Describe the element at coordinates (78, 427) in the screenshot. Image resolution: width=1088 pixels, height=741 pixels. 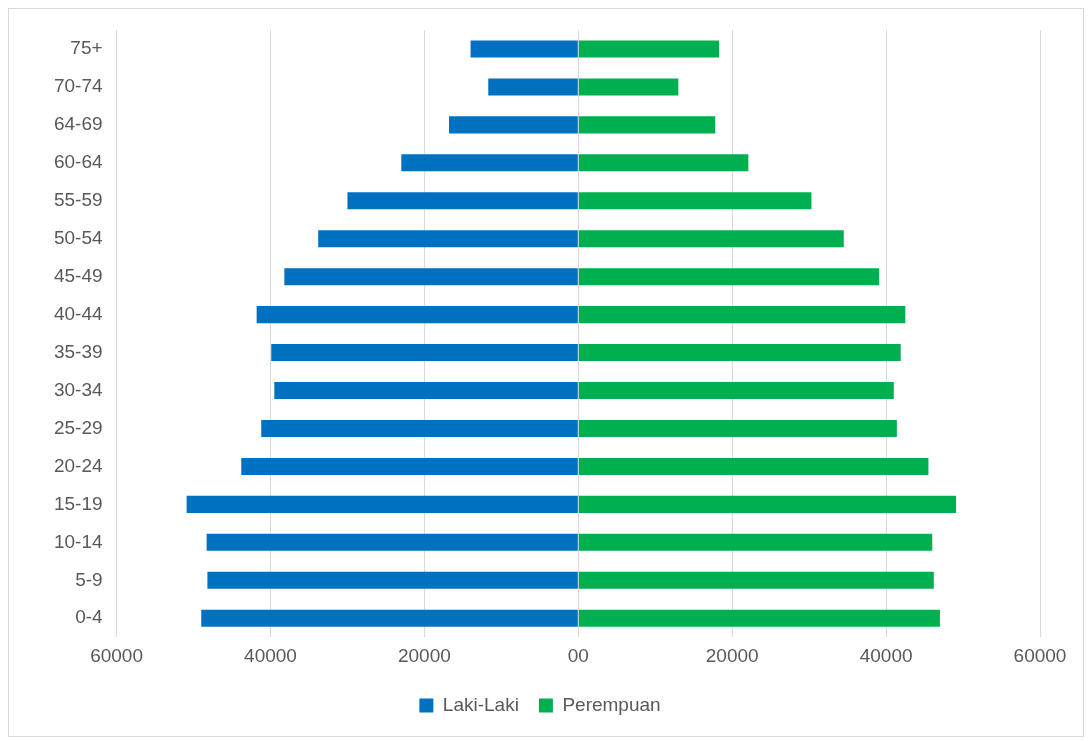
I see `y-tick-label: 25-29` at that location.